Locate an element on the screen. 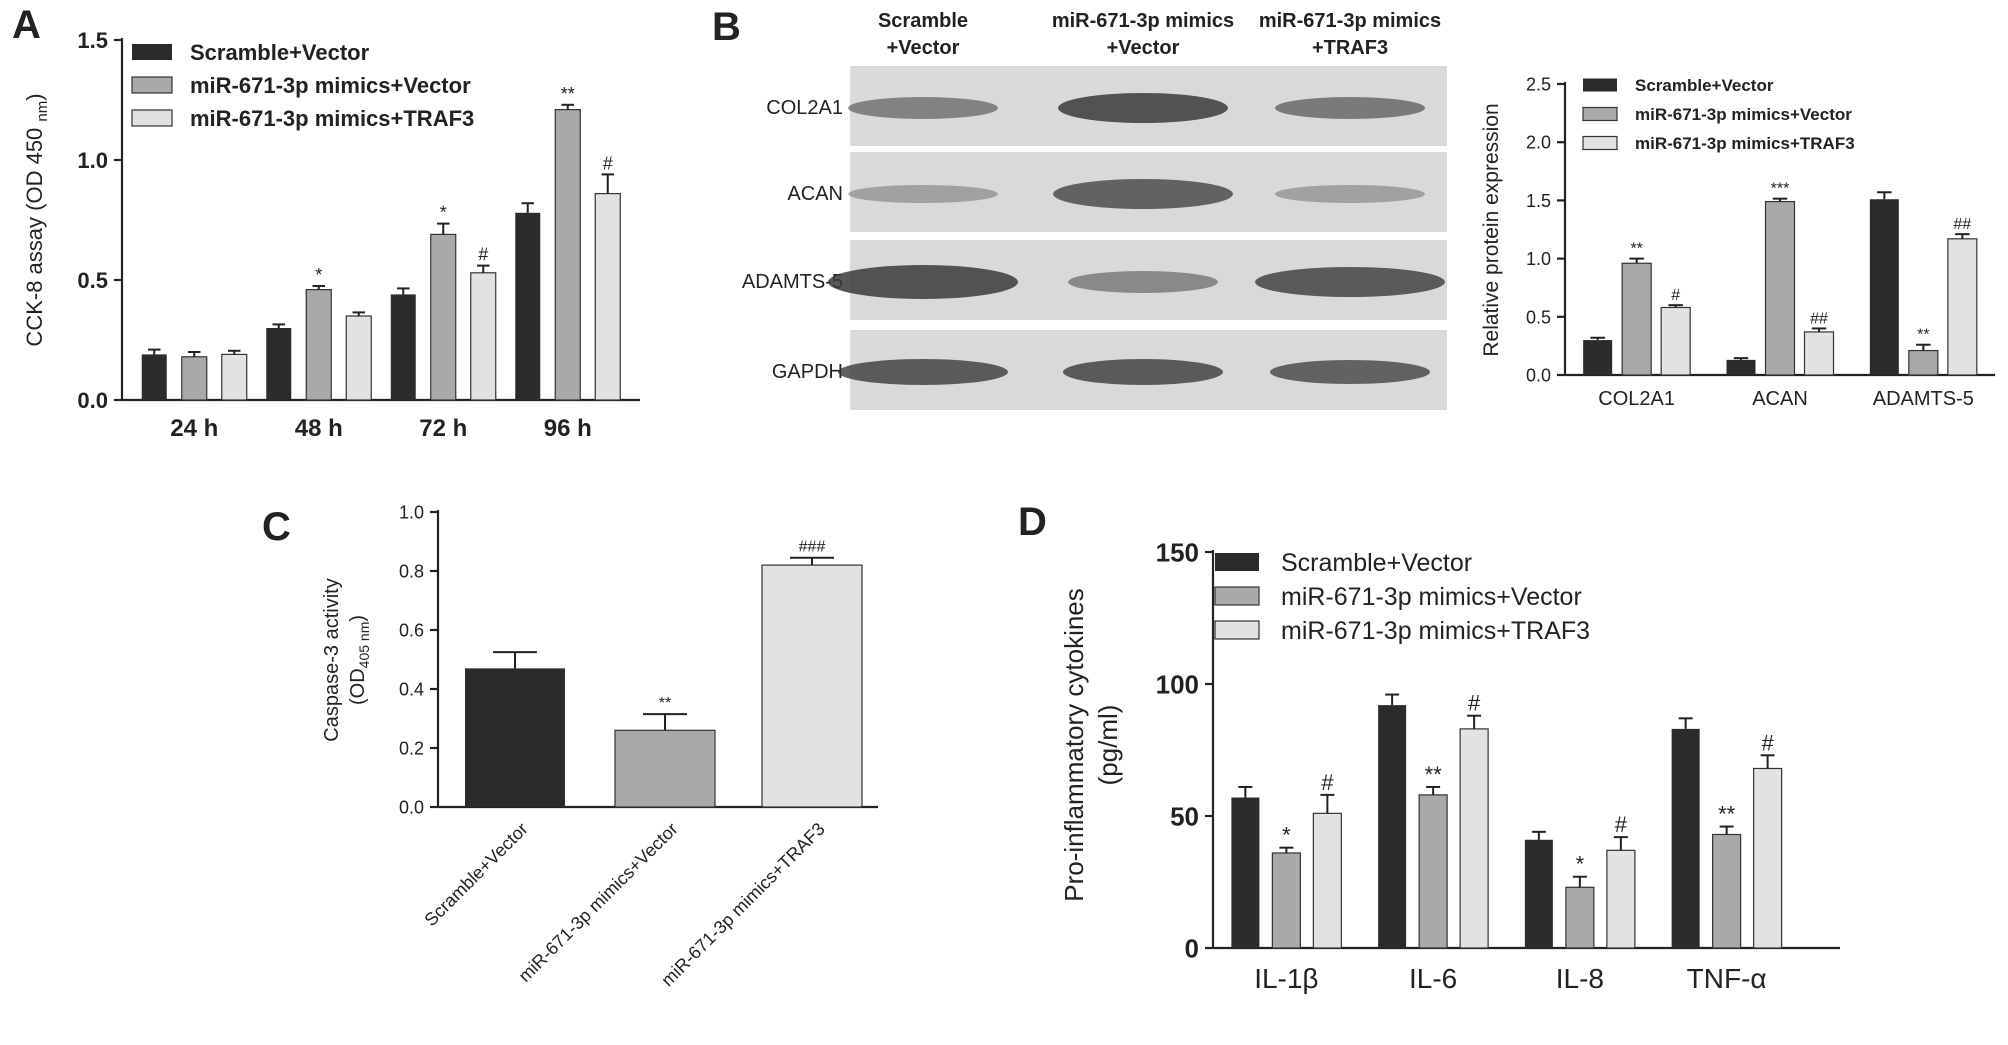  chart-b-y-tick-label: 0.0 is located at coordinates (1538, 375).